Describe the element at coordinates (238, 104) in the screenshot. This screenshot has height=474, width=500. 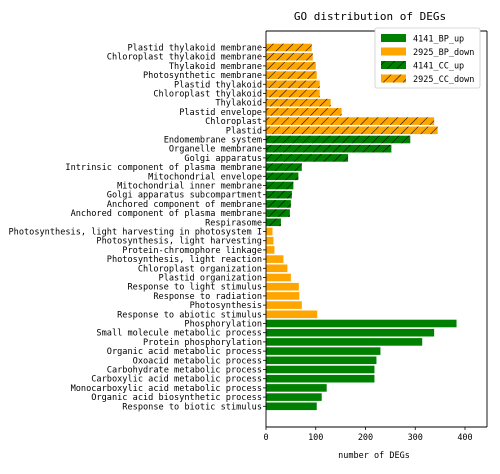
I see `category-label: Thylakoid` at that location.